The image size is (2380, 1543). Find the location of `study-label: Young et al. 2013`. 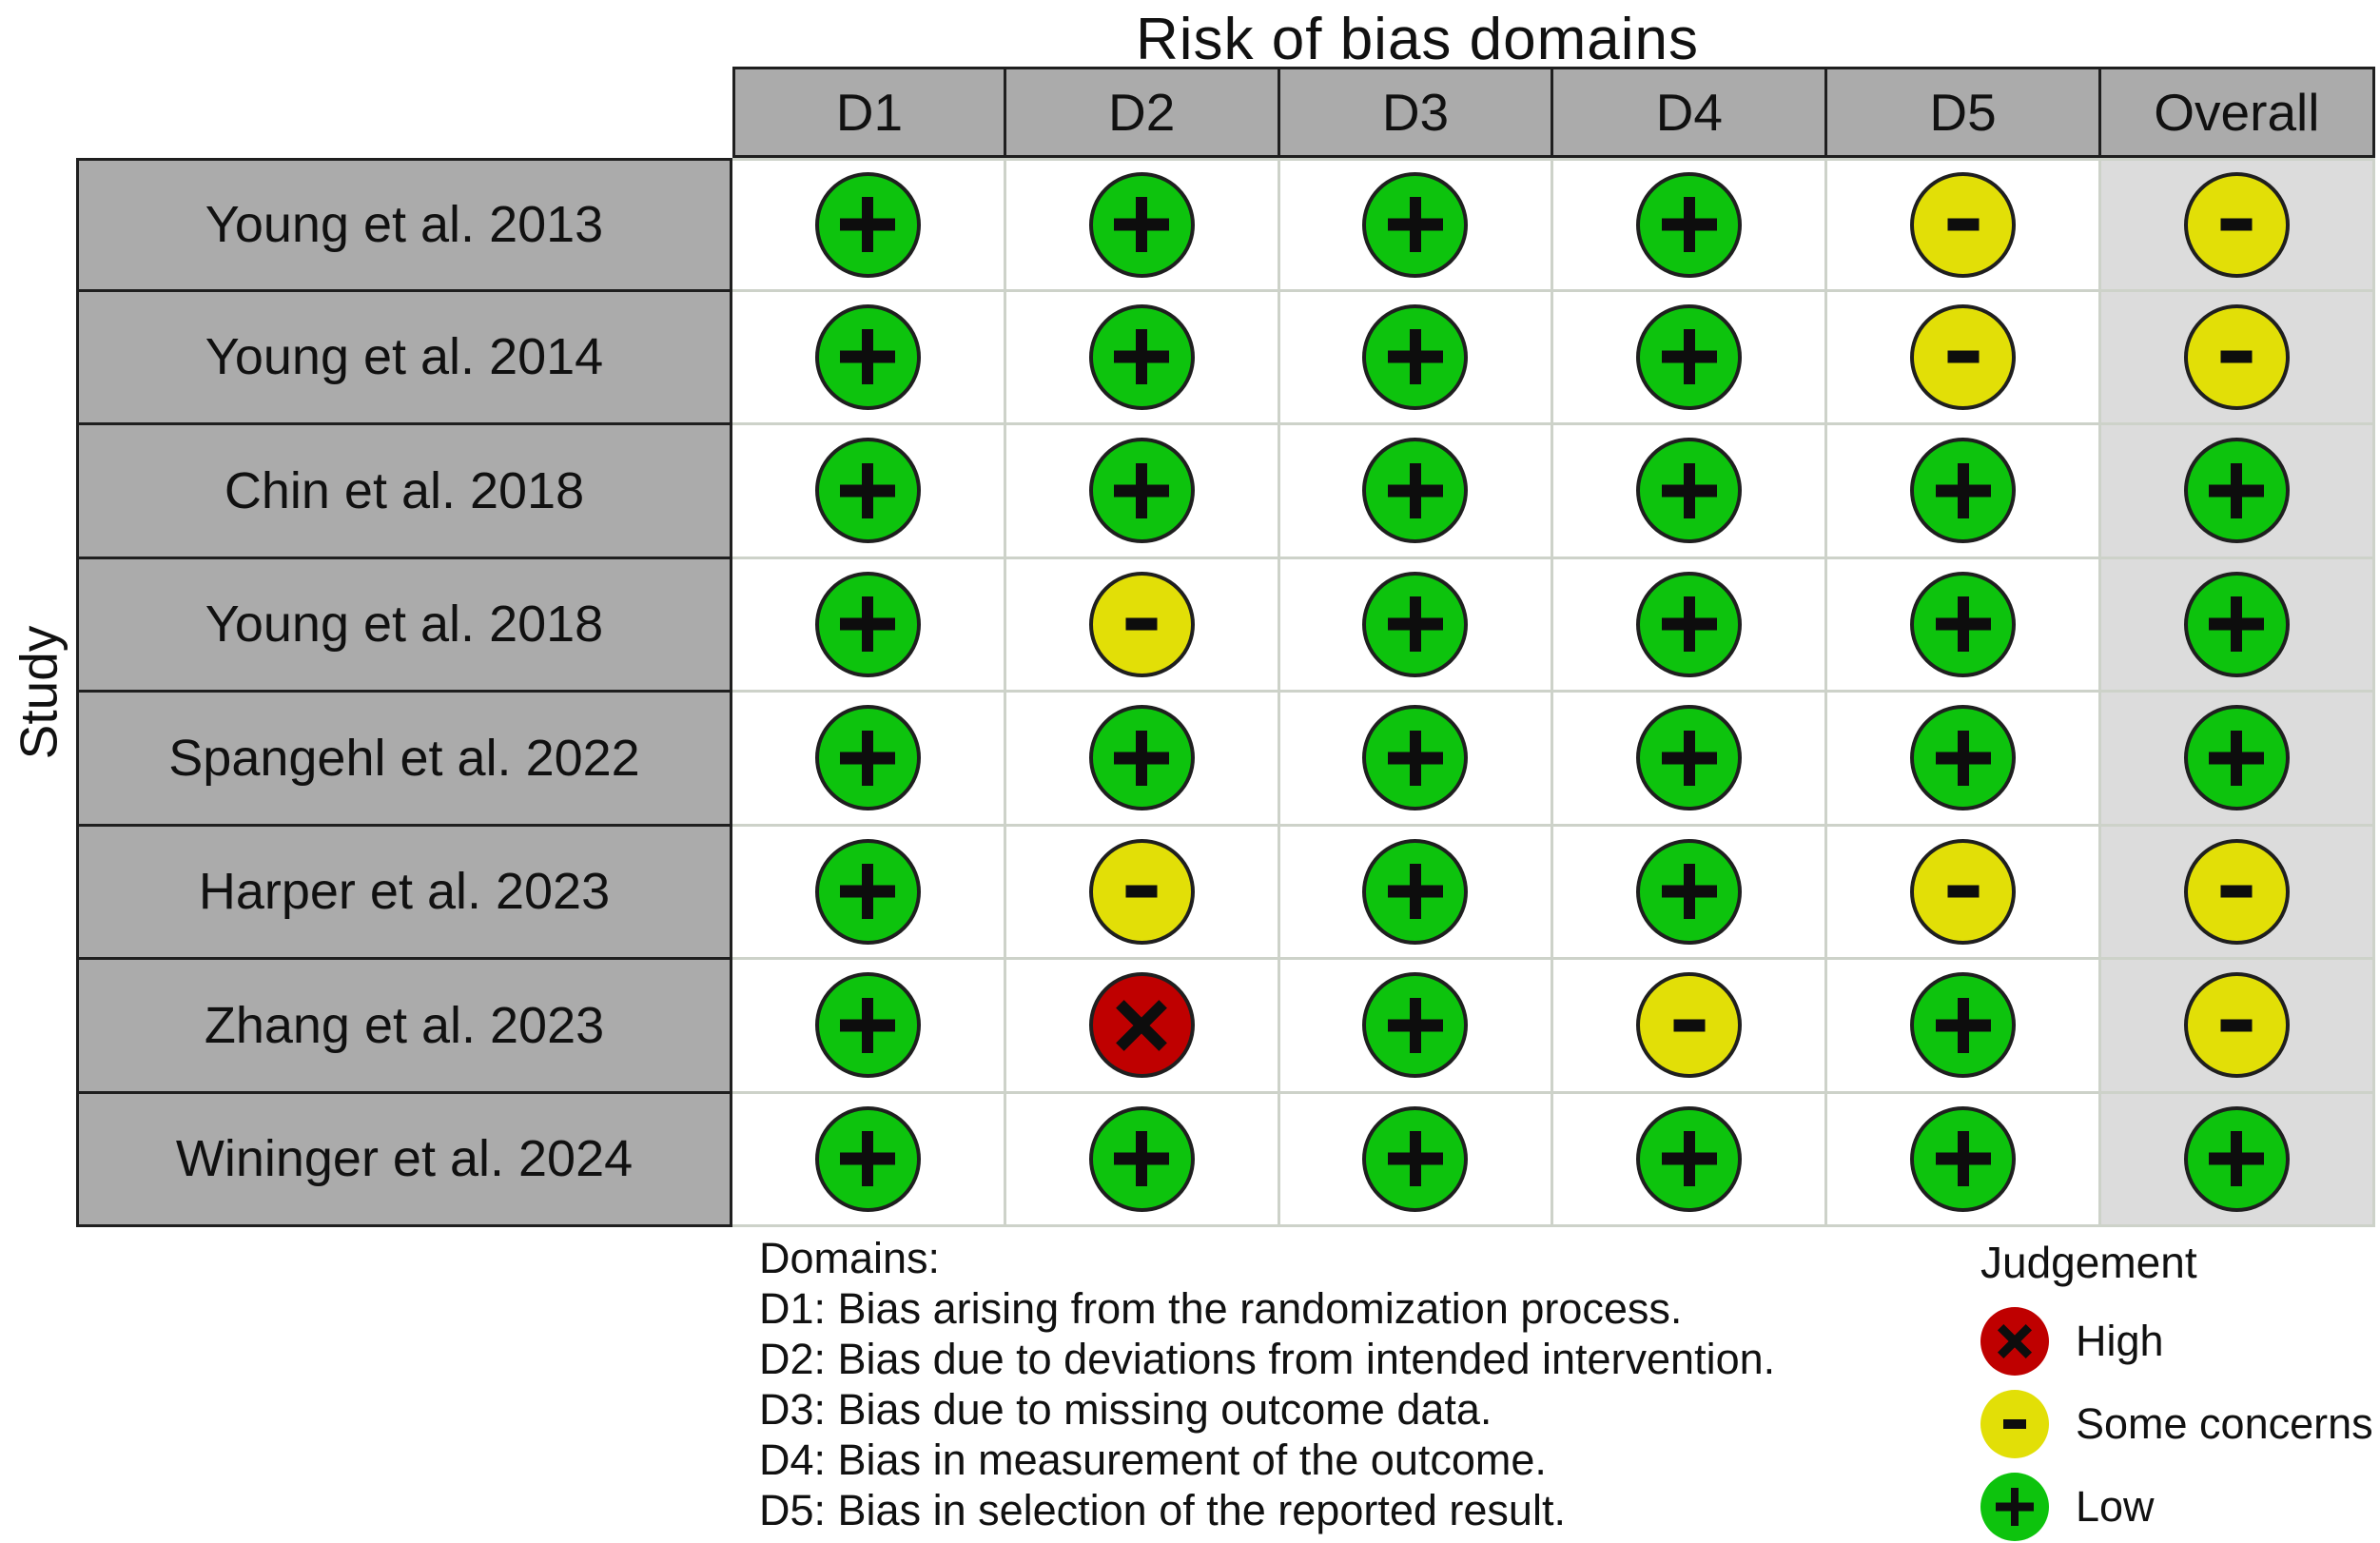

study-label: Young et al. 2013 is located at coordinates (404, 225).